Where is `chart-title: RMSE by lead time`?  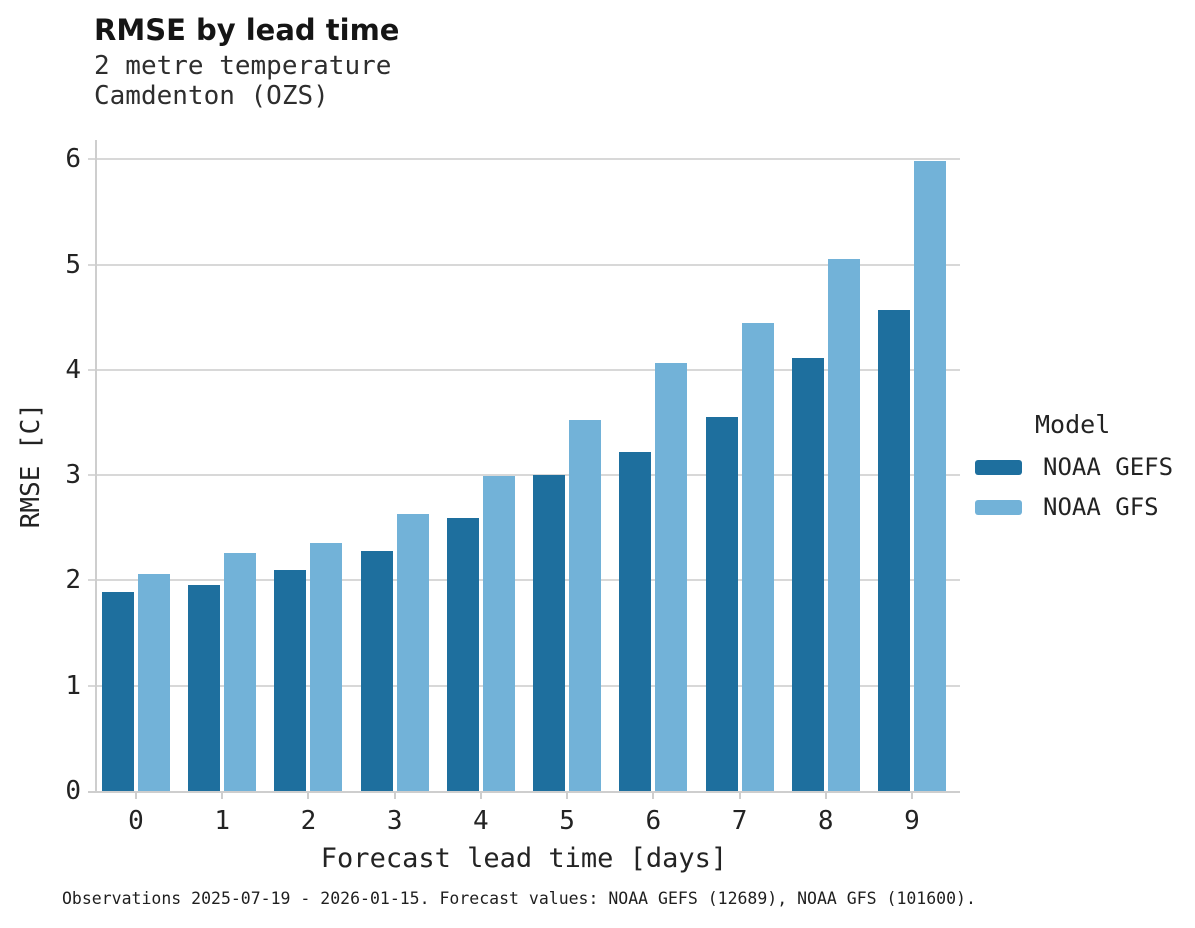 chart-title: RMSE by lead time is located at coordinates (247, 30).